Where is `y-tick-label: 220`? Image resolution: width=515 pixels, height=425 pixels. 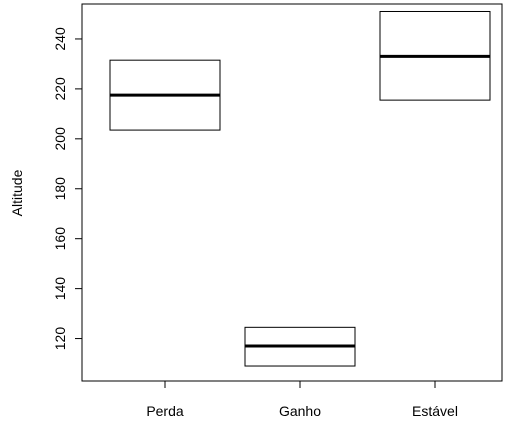 y-tick-label: 220 is located at coordinates (60, 89).